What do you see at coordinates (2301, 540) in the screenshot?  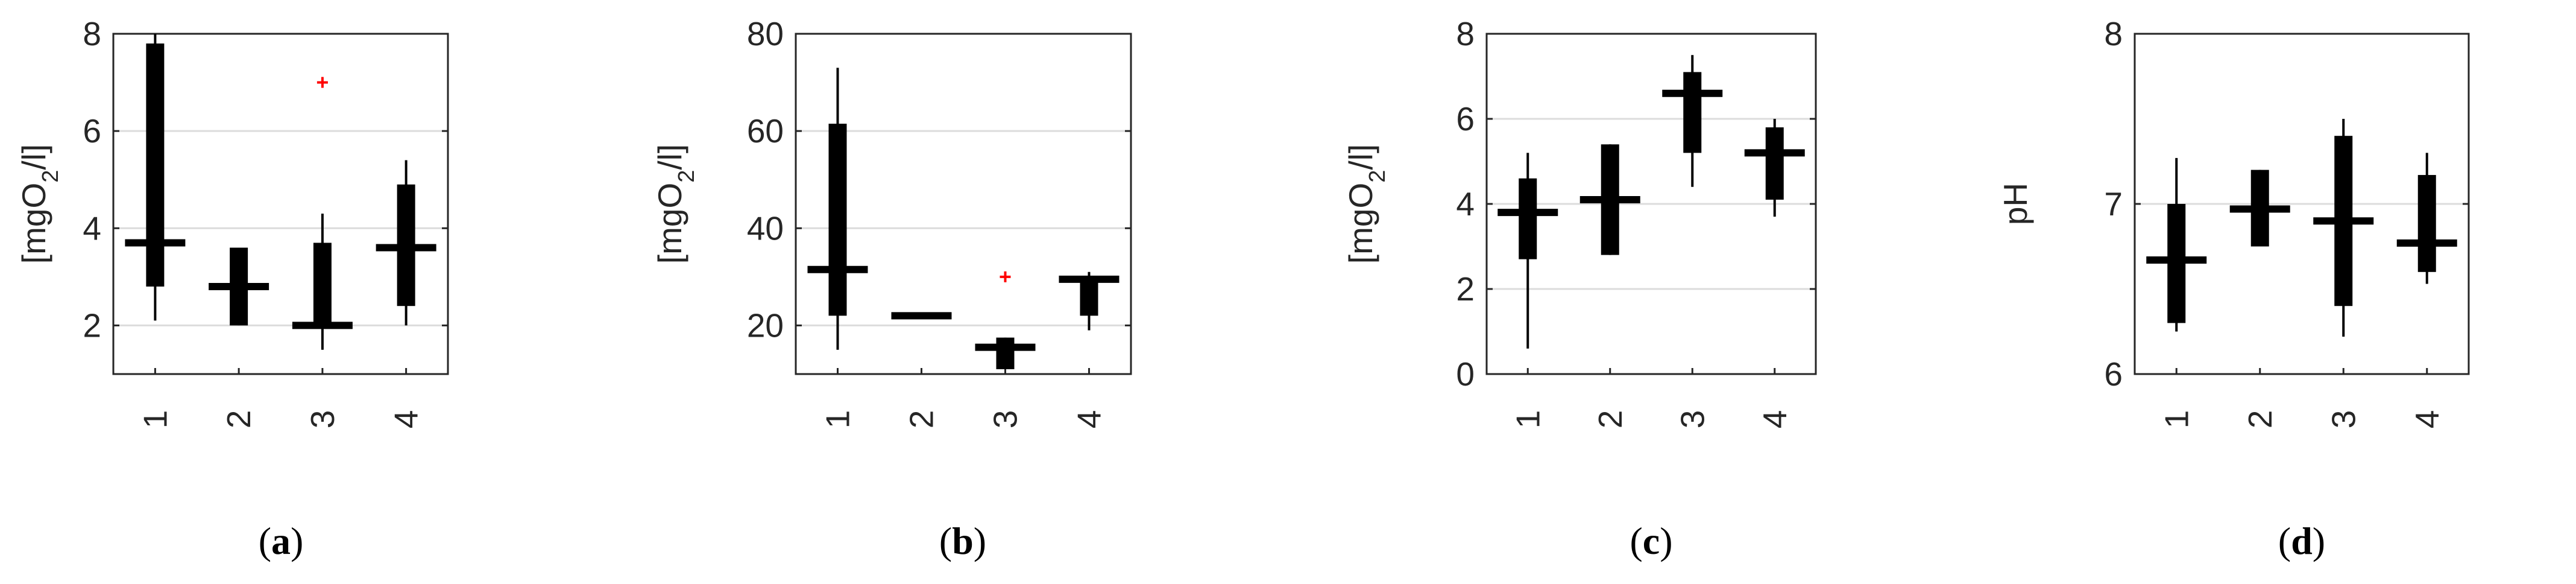 I see `panel-label: (d)` at bounding box center [2301, 540].